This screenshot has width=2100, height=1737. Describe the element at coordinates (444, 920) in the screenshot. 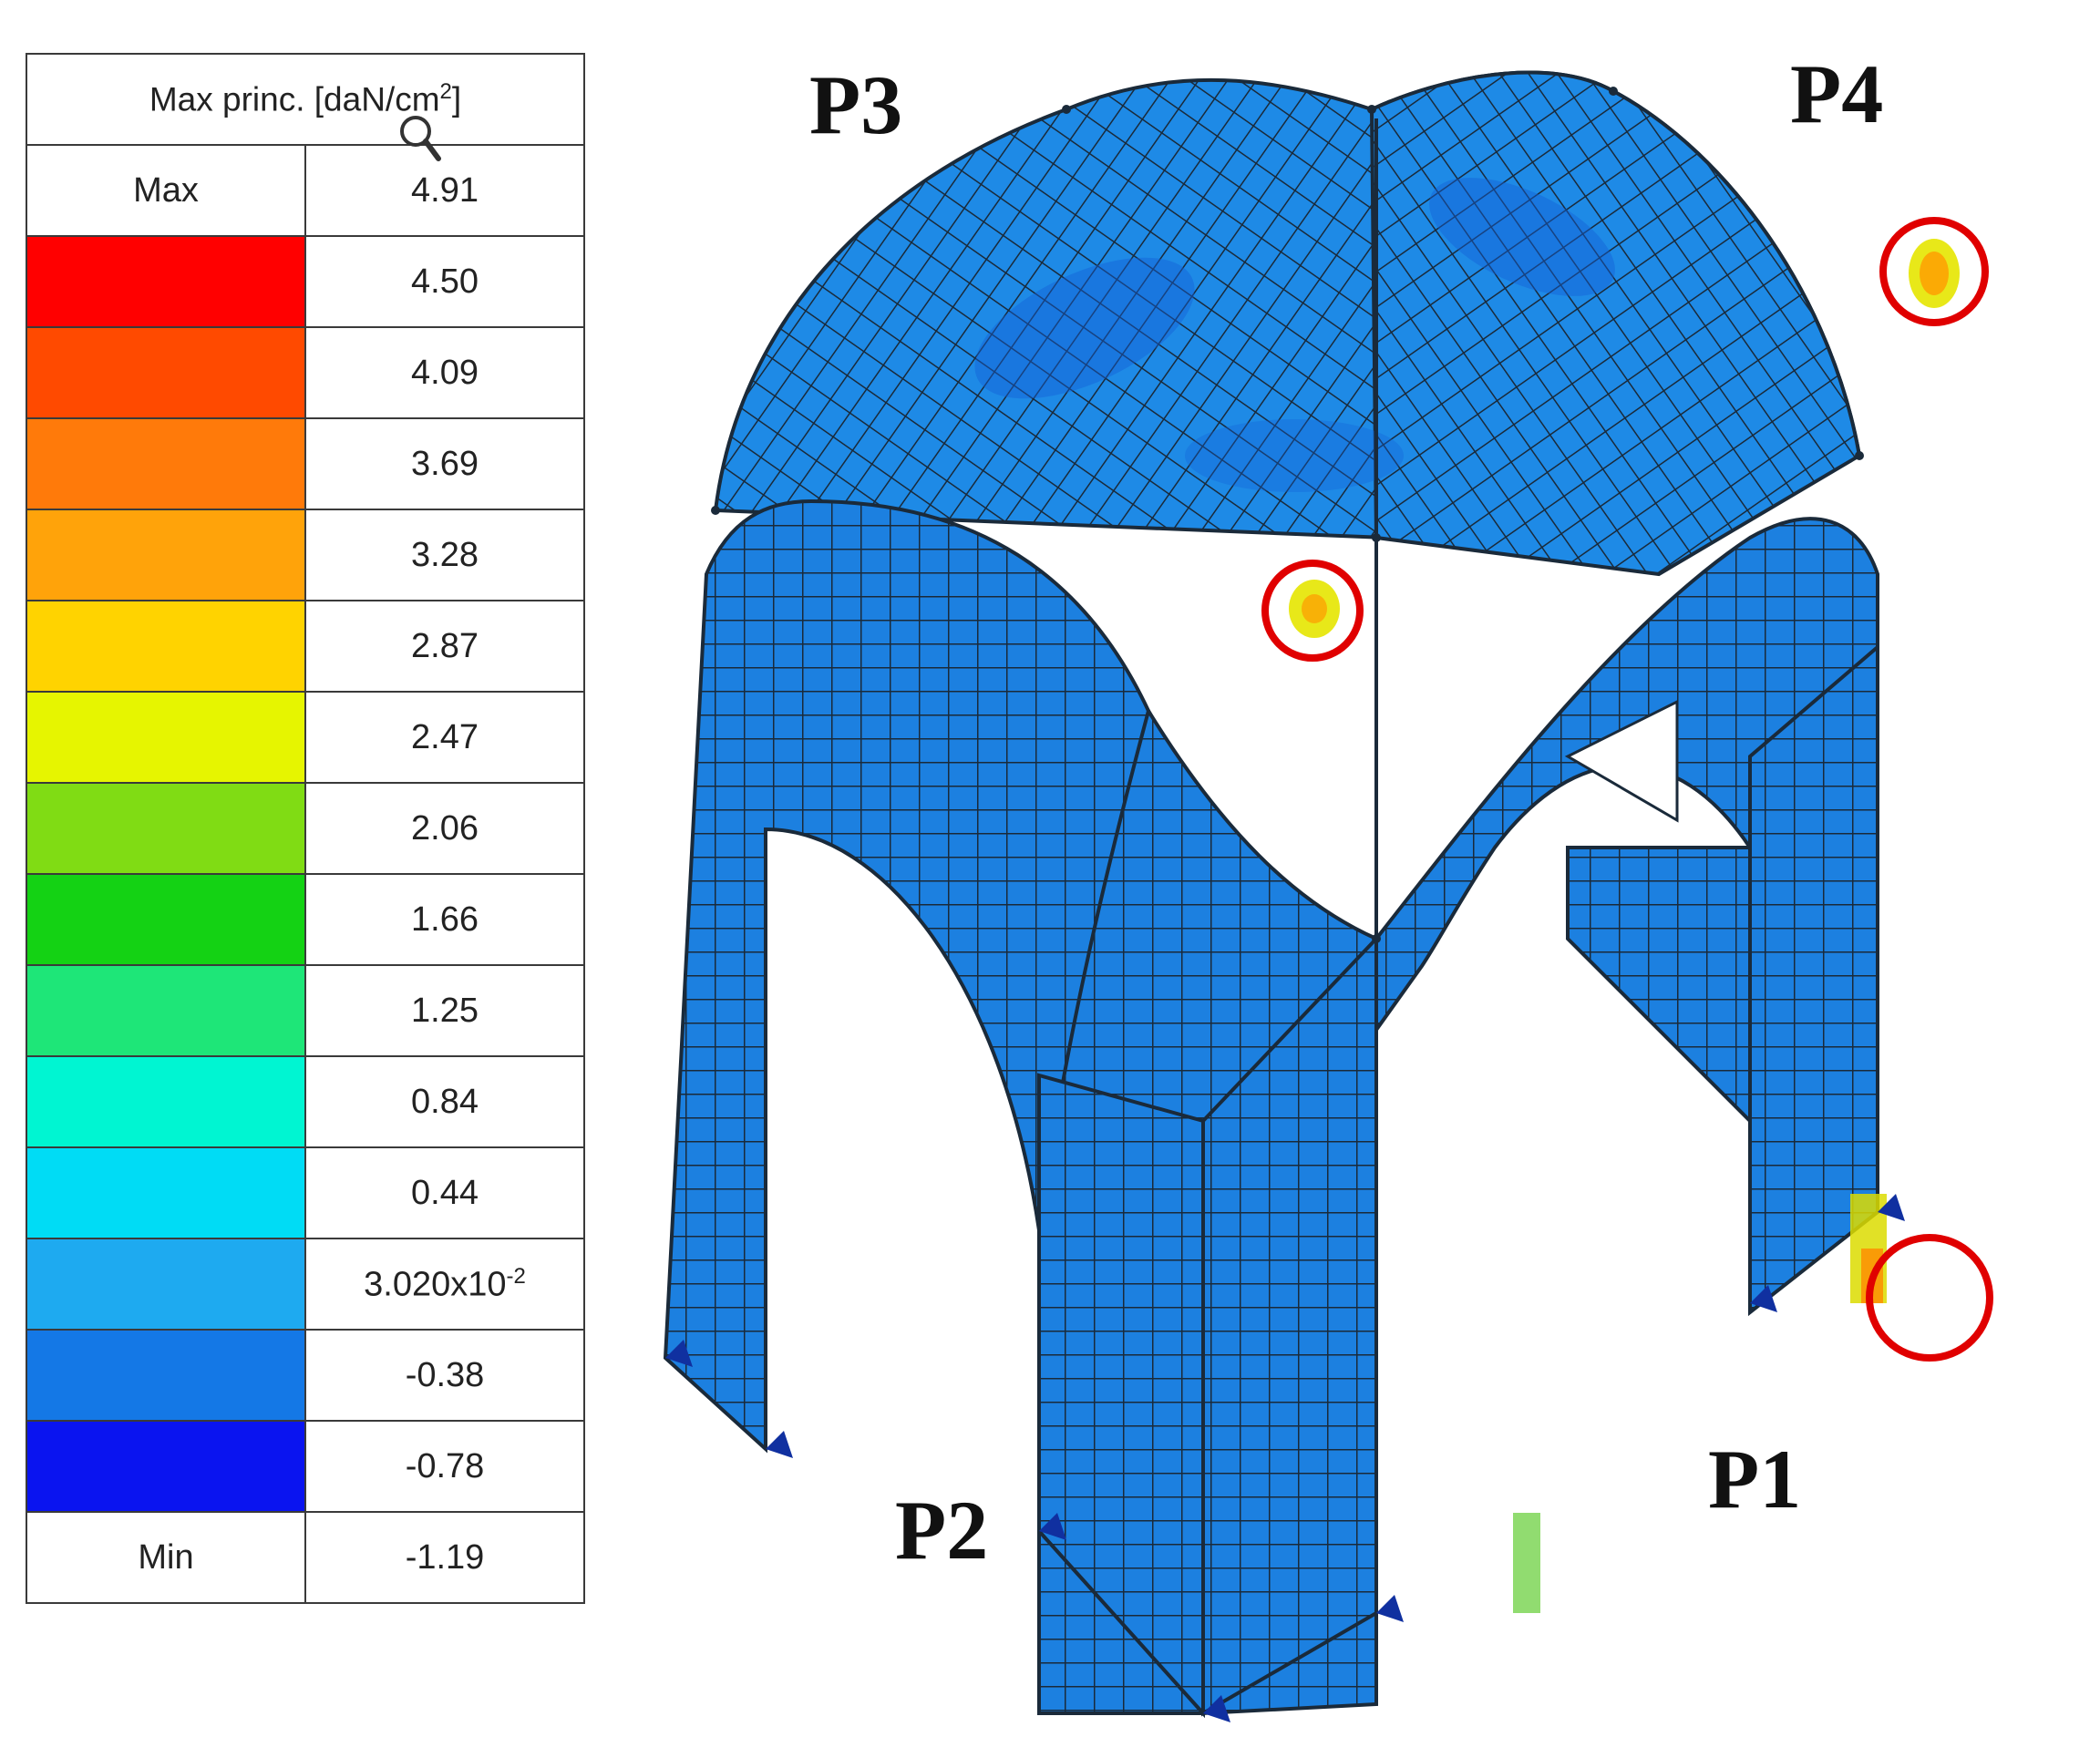

I see `legend-band-value: 1.66` at that location.